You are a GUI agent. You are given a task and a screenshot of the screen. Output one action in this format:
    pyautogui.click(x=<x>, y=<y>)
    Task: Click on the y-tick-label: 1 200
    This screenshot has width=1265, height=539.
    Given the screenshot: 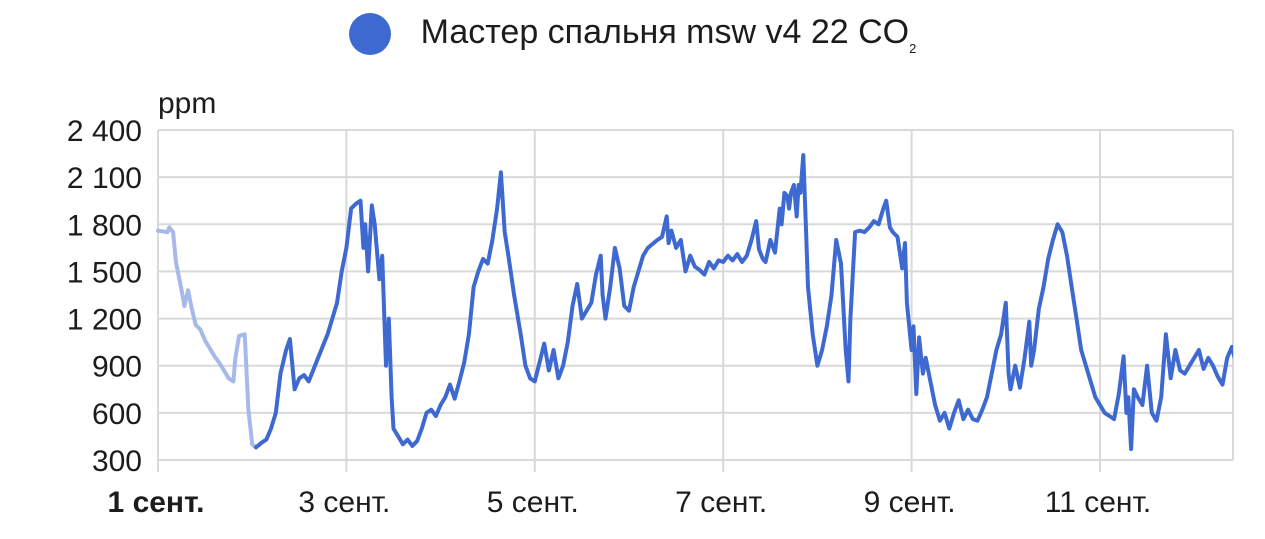 What is the action you would take?
    pyautogui.click(x=104, y=320)
    